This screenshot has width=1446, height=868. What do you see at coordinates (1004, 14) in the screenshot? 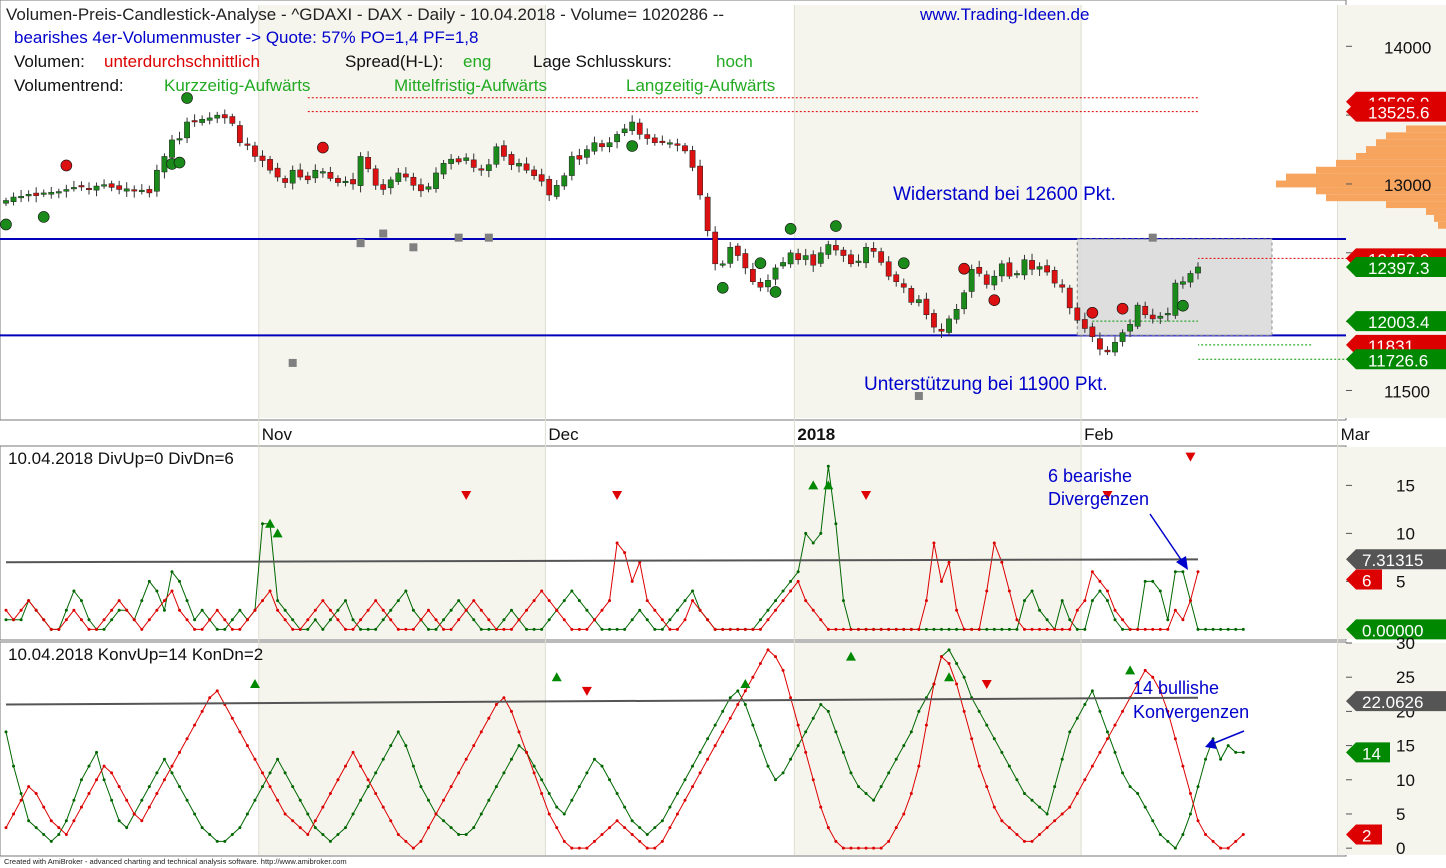
I see `website-link: www.Trading-Ideen.de` at bounding box center [1004, 14].